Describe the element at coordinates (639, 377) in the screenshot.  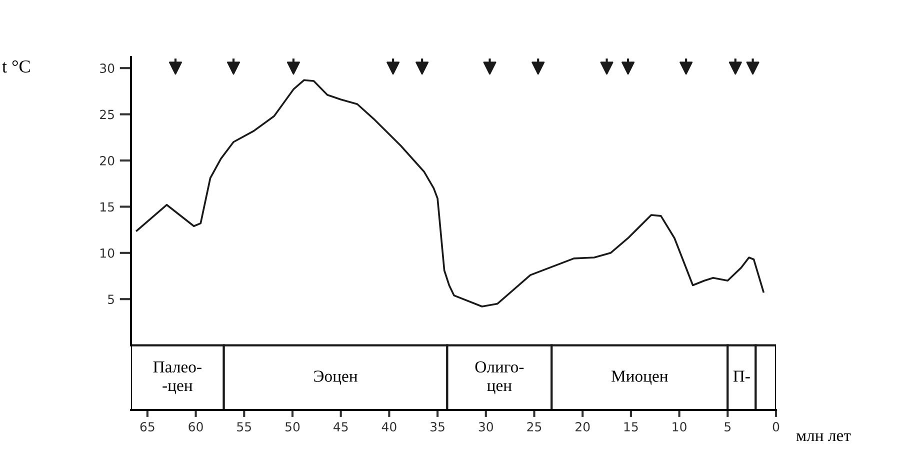
I see `band-label: Миоцен` at that location.